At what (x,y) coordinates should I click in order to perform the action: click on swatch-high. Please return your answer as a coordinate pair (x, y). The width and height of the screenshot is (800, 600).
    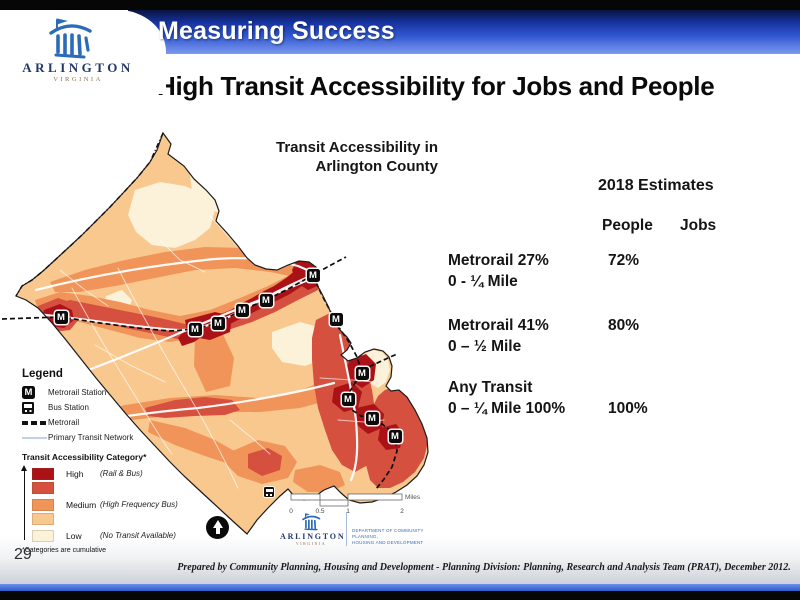
    Looking at the image, I should click on (43, 473).